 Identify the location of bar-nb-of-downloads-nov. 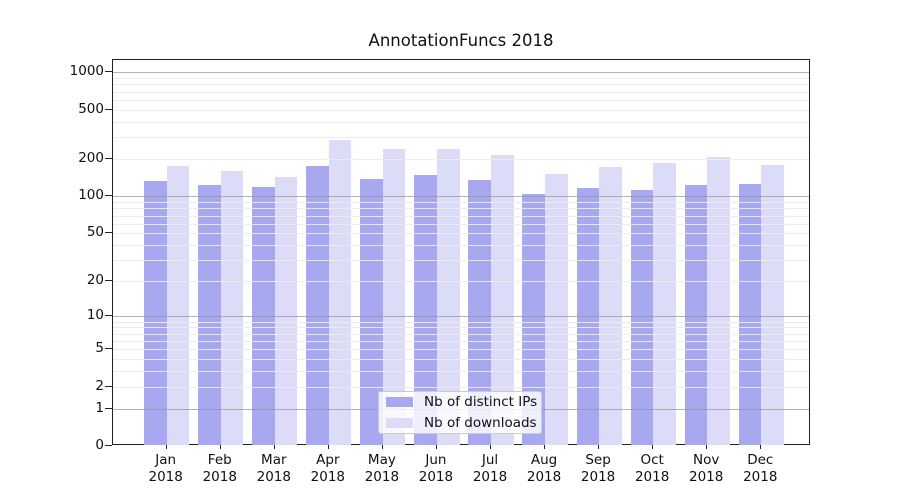
(718, 301).